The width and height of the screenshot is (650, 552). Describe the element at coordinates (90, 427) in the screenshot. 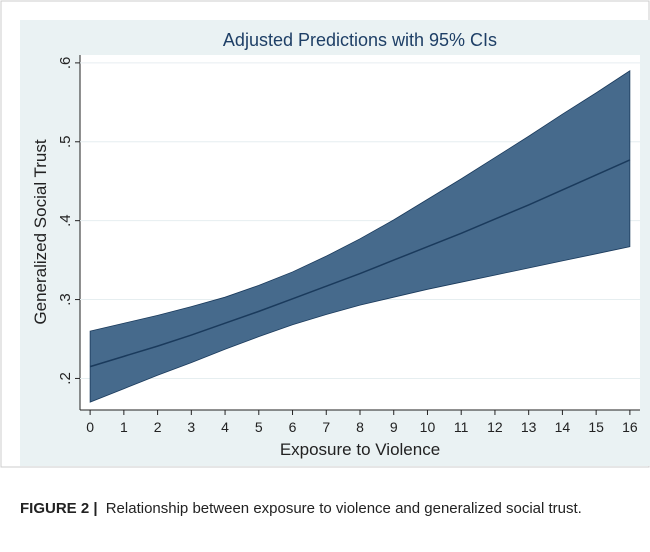

I see `x-tick-label: 0` at that location.